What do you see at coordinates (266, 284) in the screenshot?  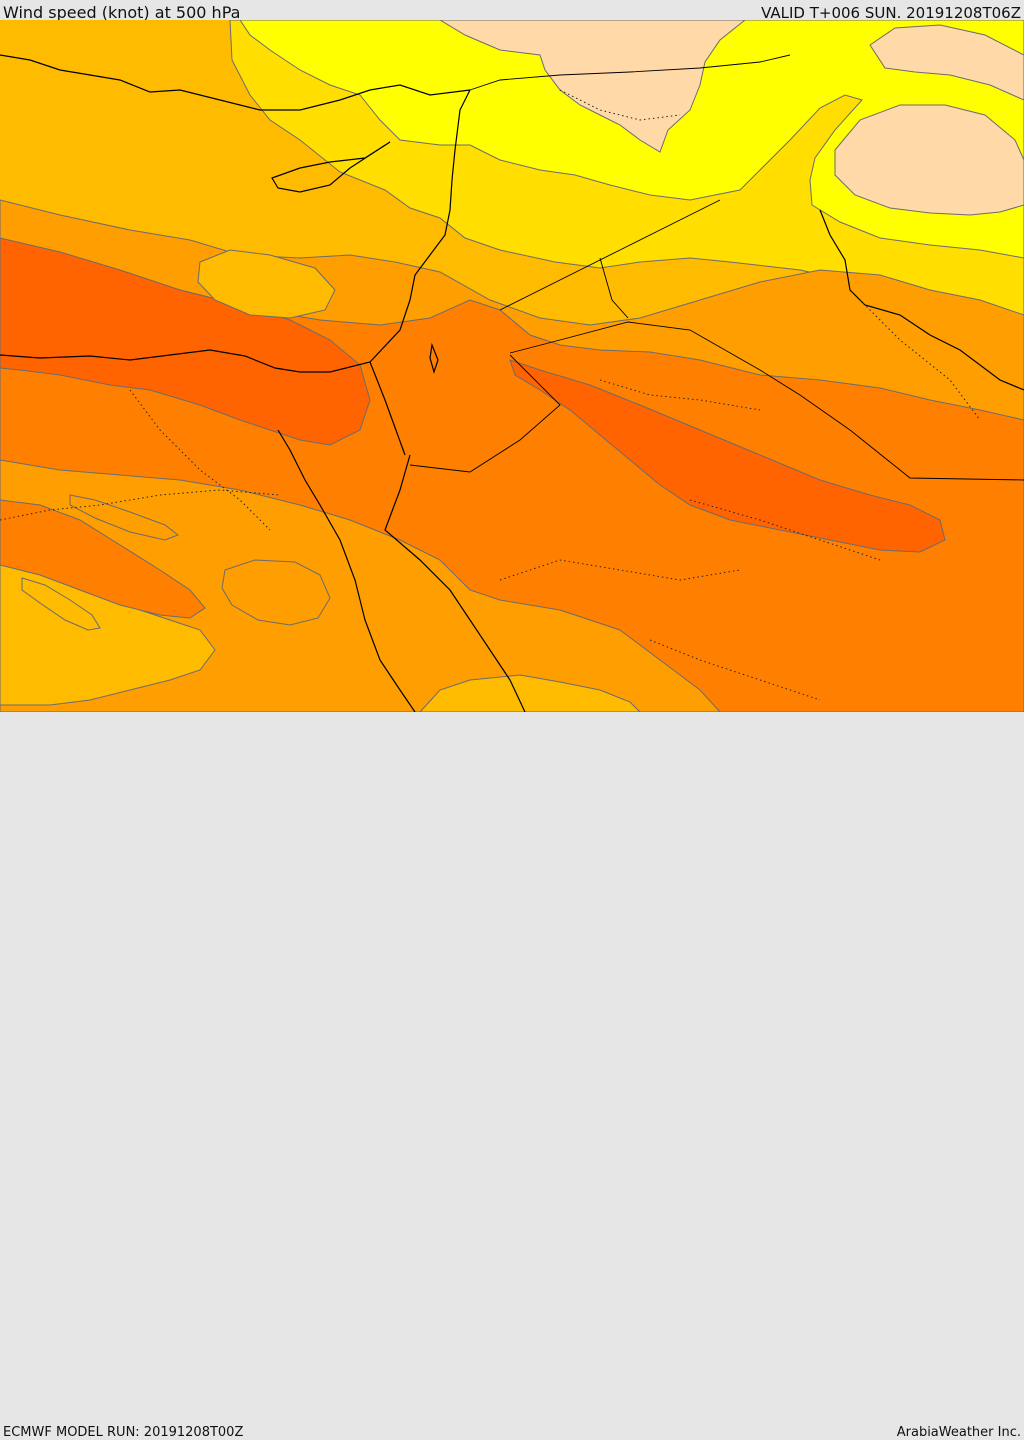 I see `band-70-80-west` at bounding box center [266, 284].